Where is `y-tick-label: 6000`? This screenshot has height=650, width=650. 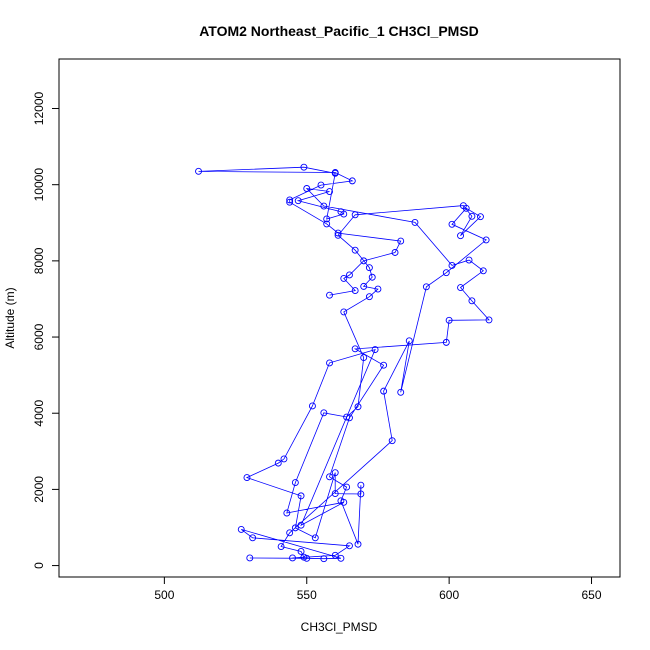
y-tick-label: 6000 is located at coordinates (39, 336).